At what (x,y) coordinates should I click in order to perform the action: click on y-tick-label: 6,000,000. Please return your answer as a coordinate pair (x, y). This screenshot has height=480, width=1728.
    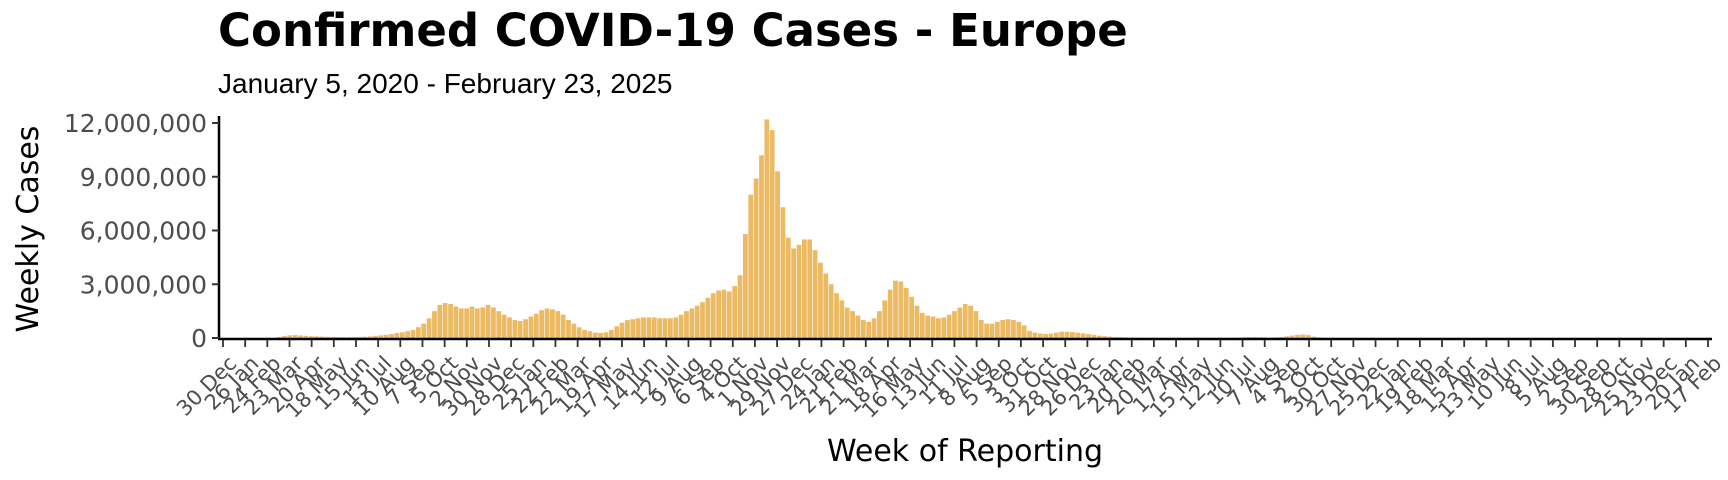
    Looking at the image, I should click on (143, 231).